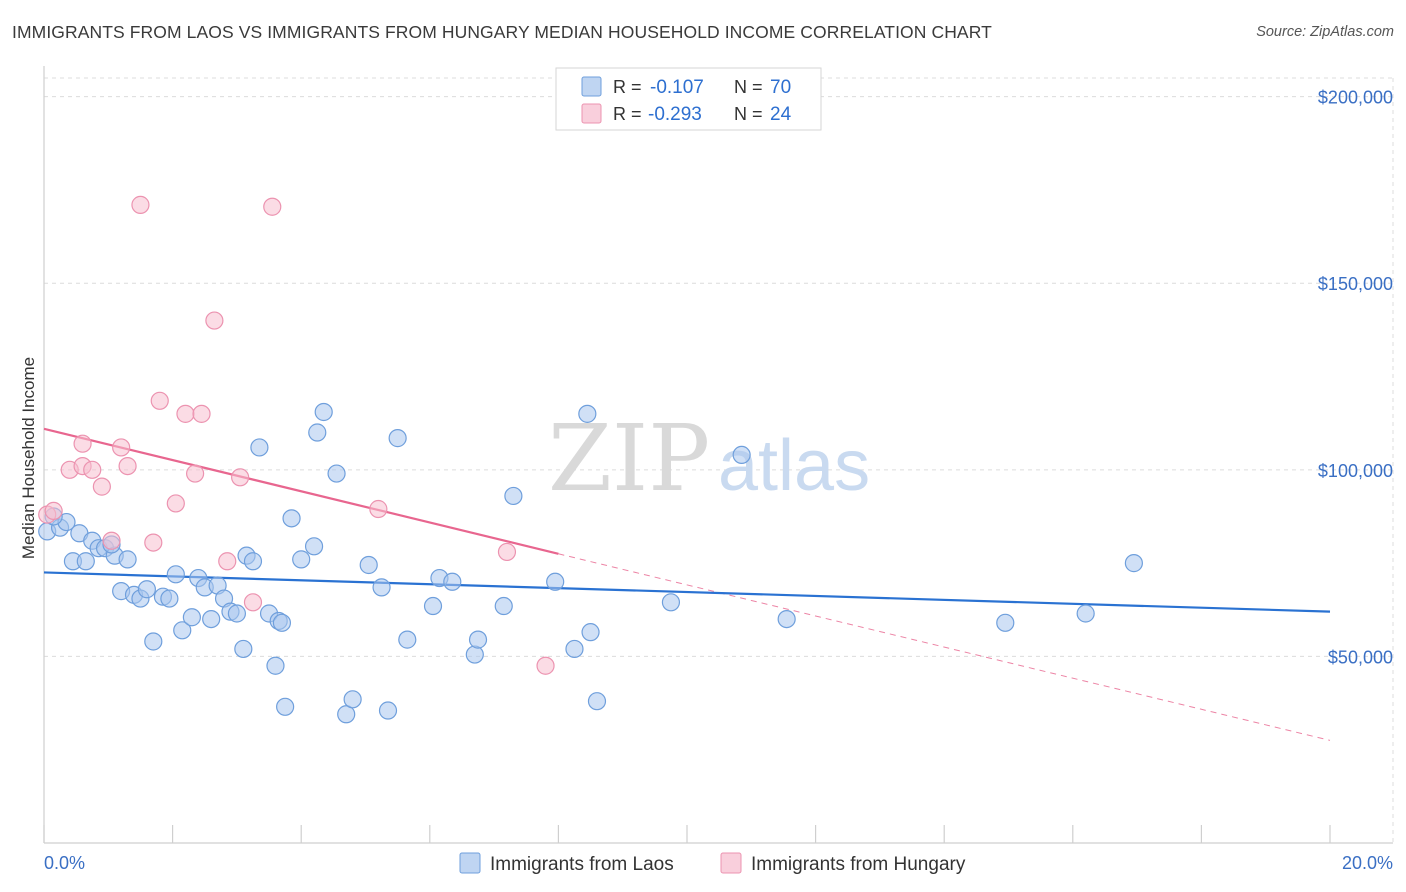 The height and width of the screenshot is (892, 1406). I want to click on watermark-atlas: atlas, so click(794, 466).